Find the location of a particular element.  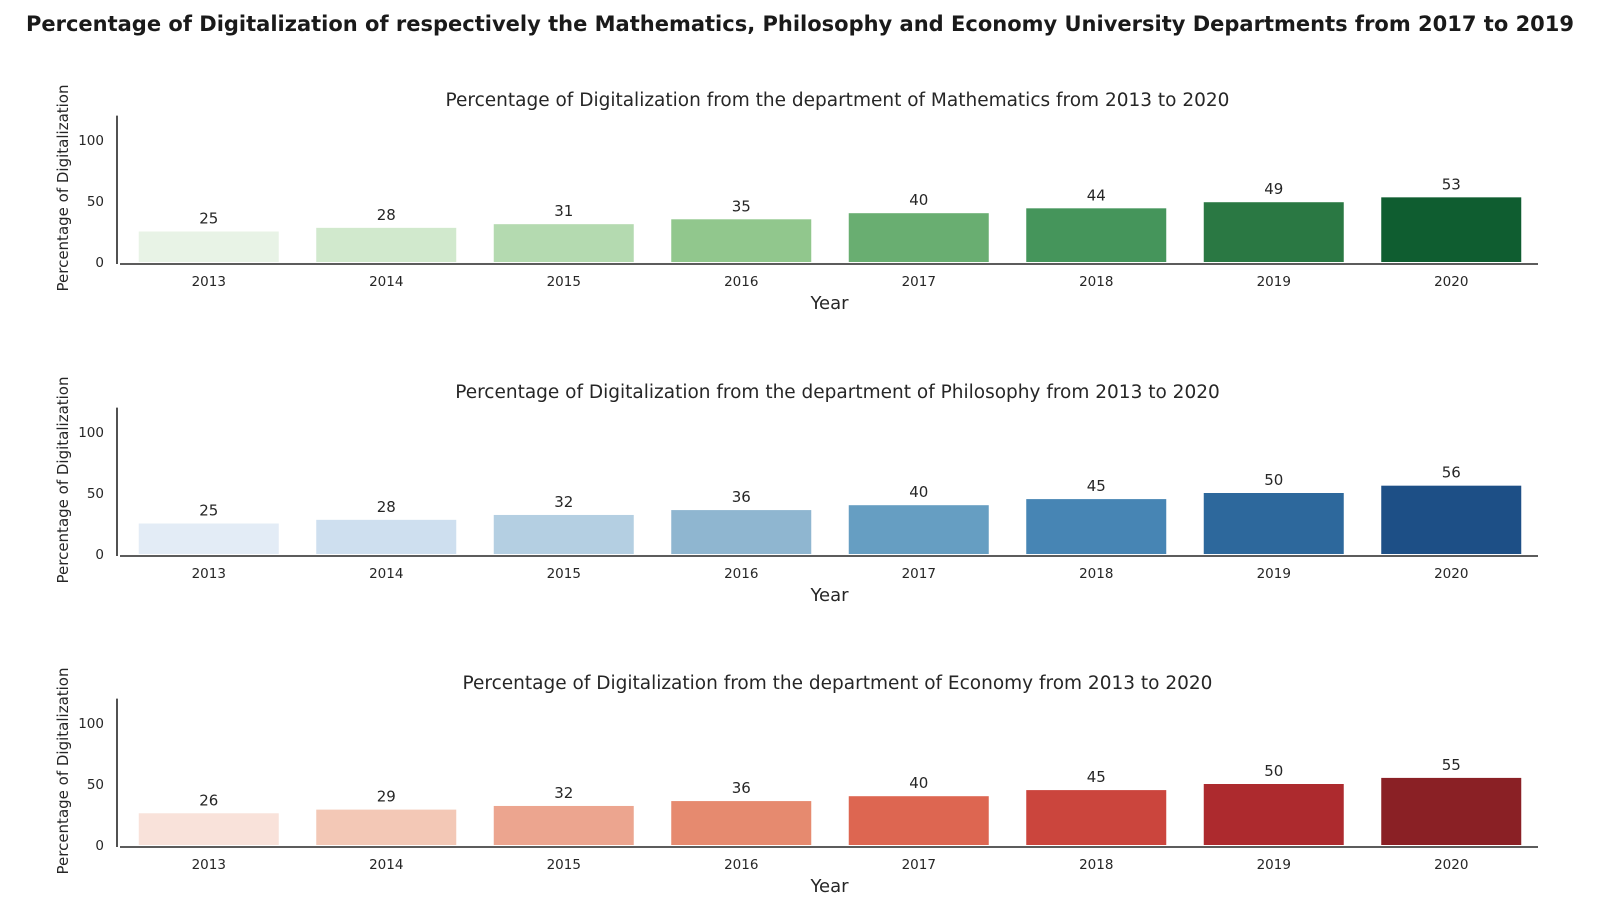

data-label-2020: 56 is located at coordinates (1451, 473).